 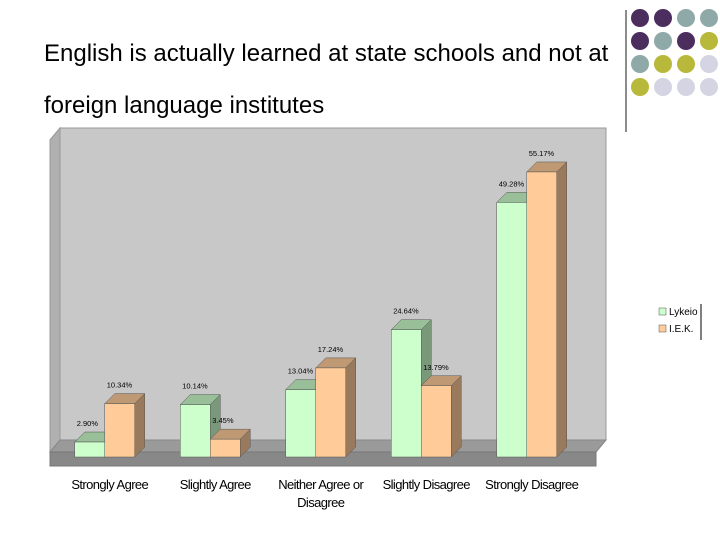 I want to click on value-label: 2.90%, so click(x=88, y=423).